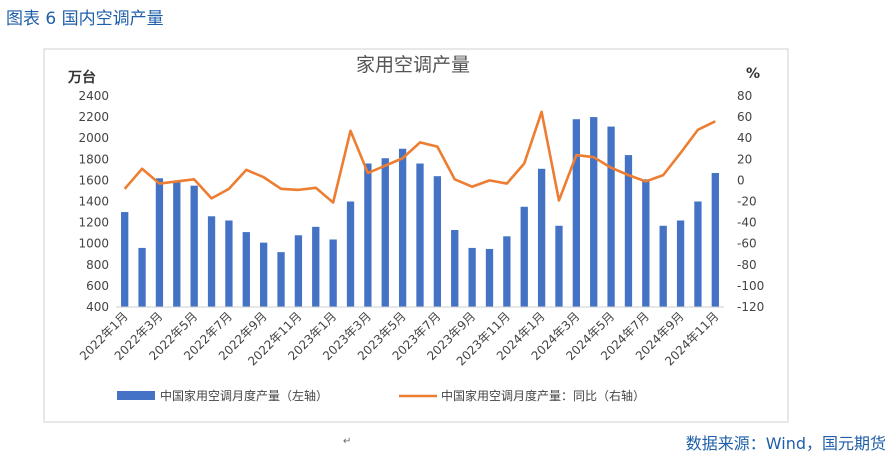 This screenshot has height=456, width=892. What do you see at coordinates (747, 202) in the screenshot?
I see `right-tick-label: -20` at bounding box center [747, 202].